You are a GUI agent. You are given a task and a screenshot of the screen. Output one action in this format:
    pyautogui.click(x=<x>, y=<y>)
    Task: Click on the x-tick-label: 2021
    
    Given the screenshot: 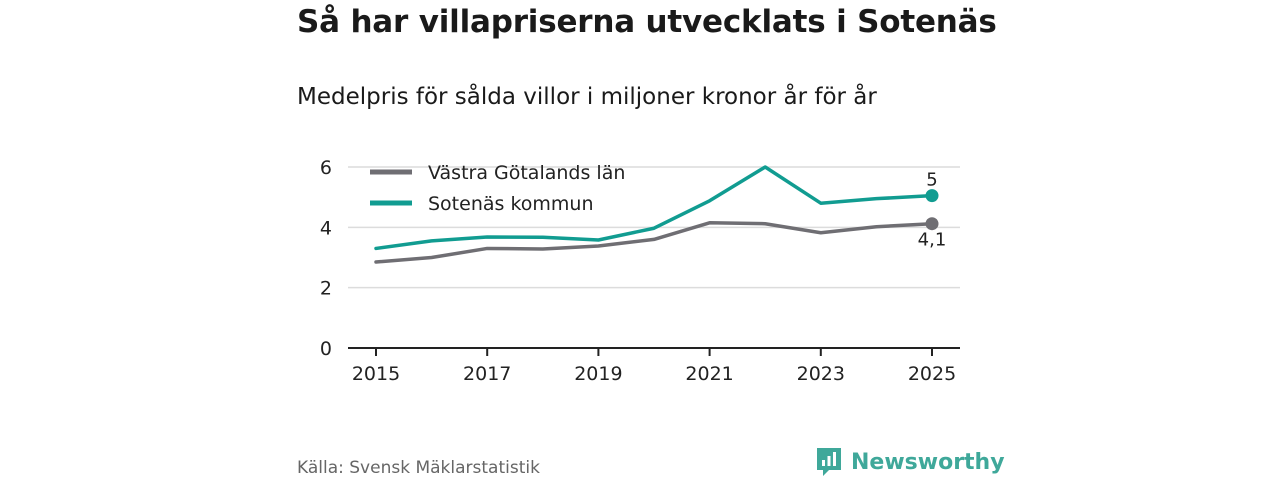 What is the action you would take?
    pyautogui.click(x=709, y=374)
    